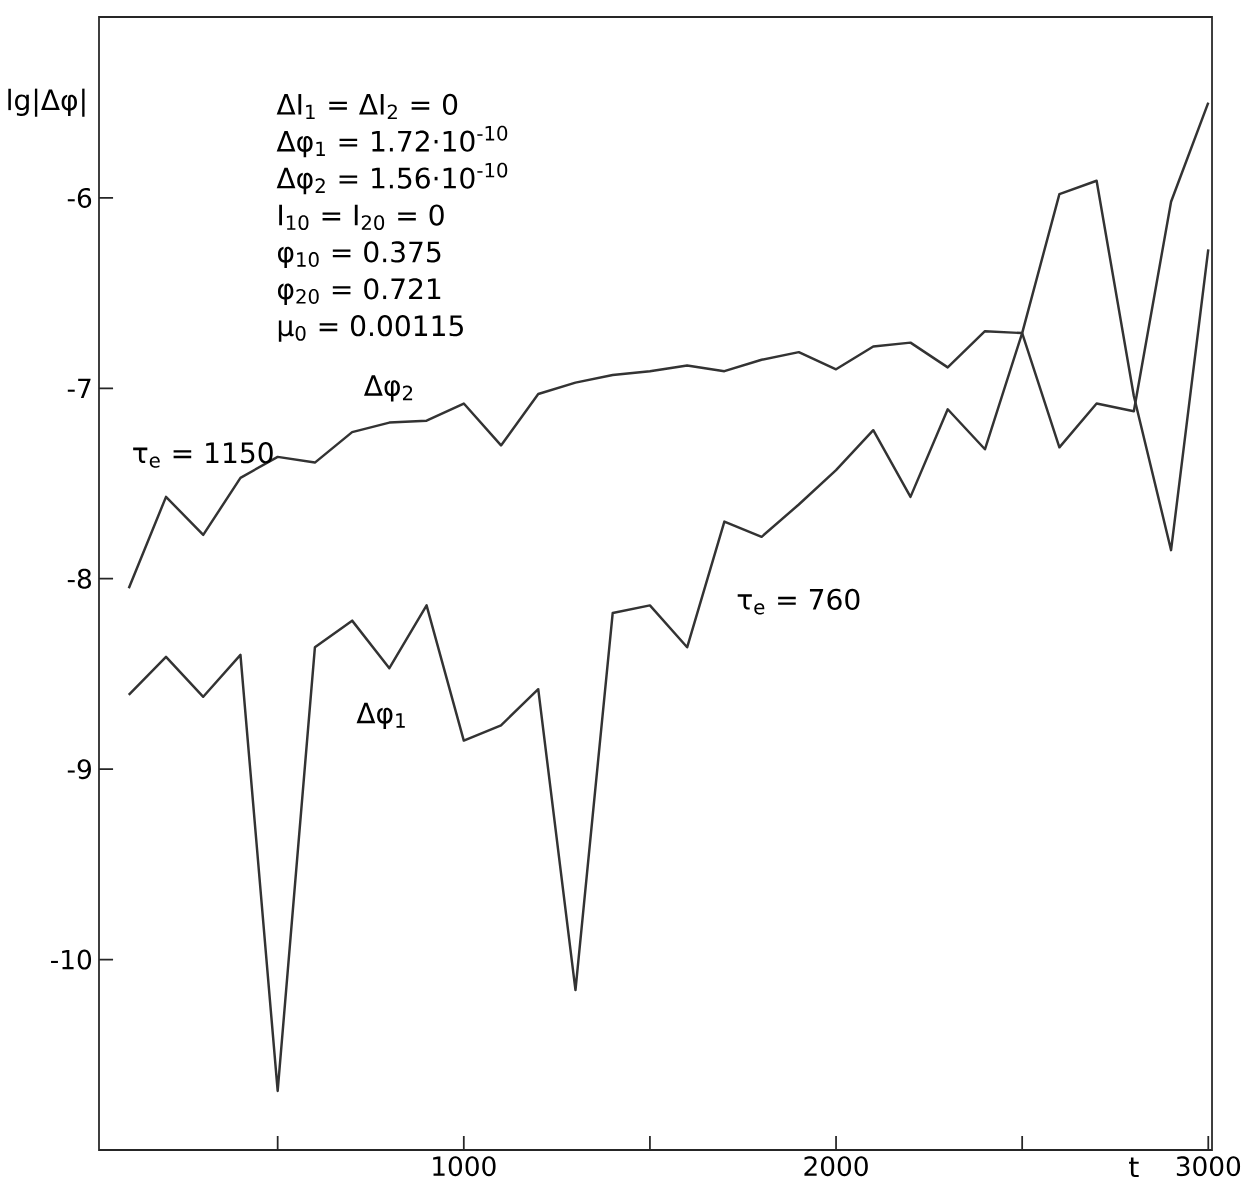 The width and height of the screenshot is (1241, 1183). What do you see at coordinates (79, 769) in the screenshot?
I see `y-tick-label: -9` at bounding box center [79, 769].